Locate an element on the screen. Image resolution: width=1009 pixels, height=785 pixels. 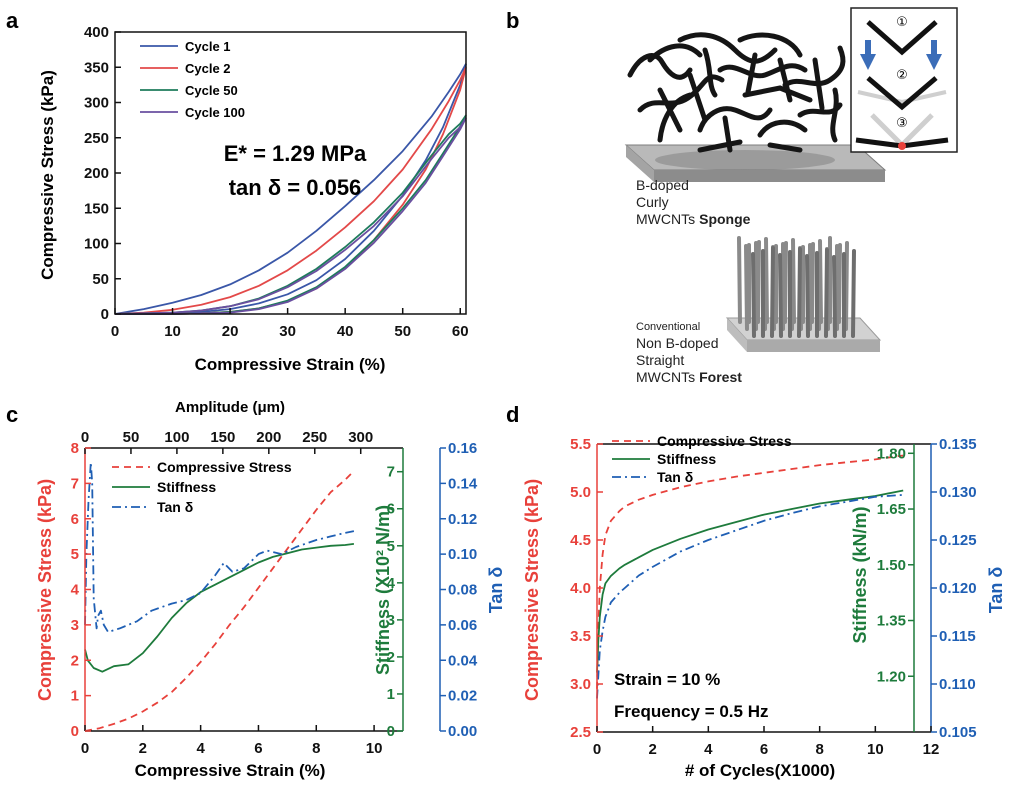
panel-letter-a: a is located at coordinates (12, 20).